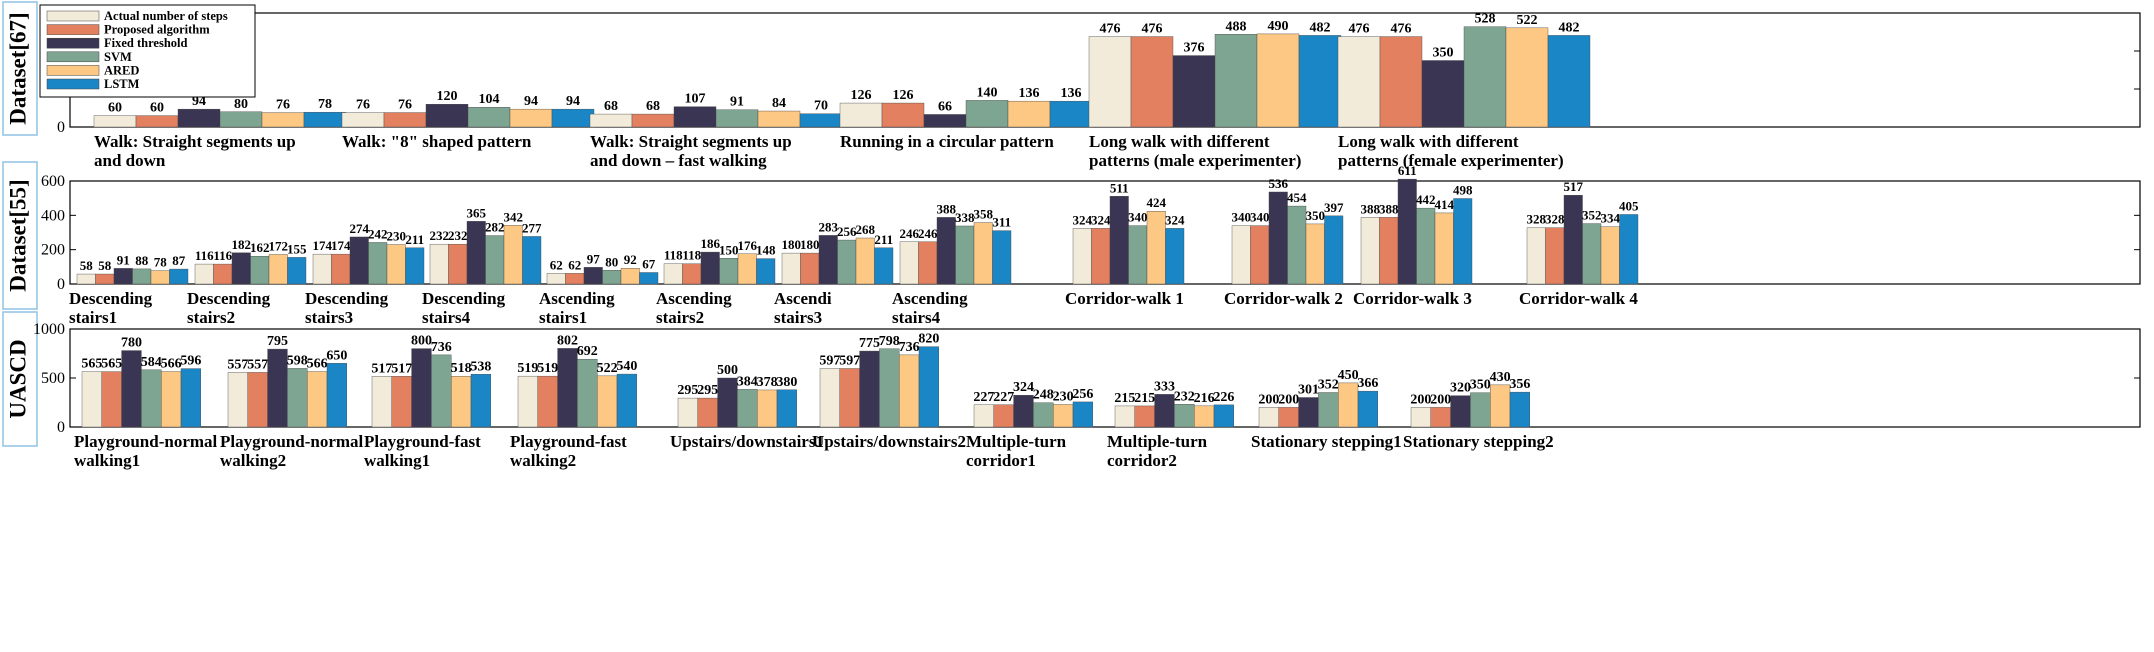 The width and height of the screenshot is (2154, 652). What do you see at coordinates (123, 259) in the screenshot?
I see `data-label: 91` at bounding box center [123, 259].